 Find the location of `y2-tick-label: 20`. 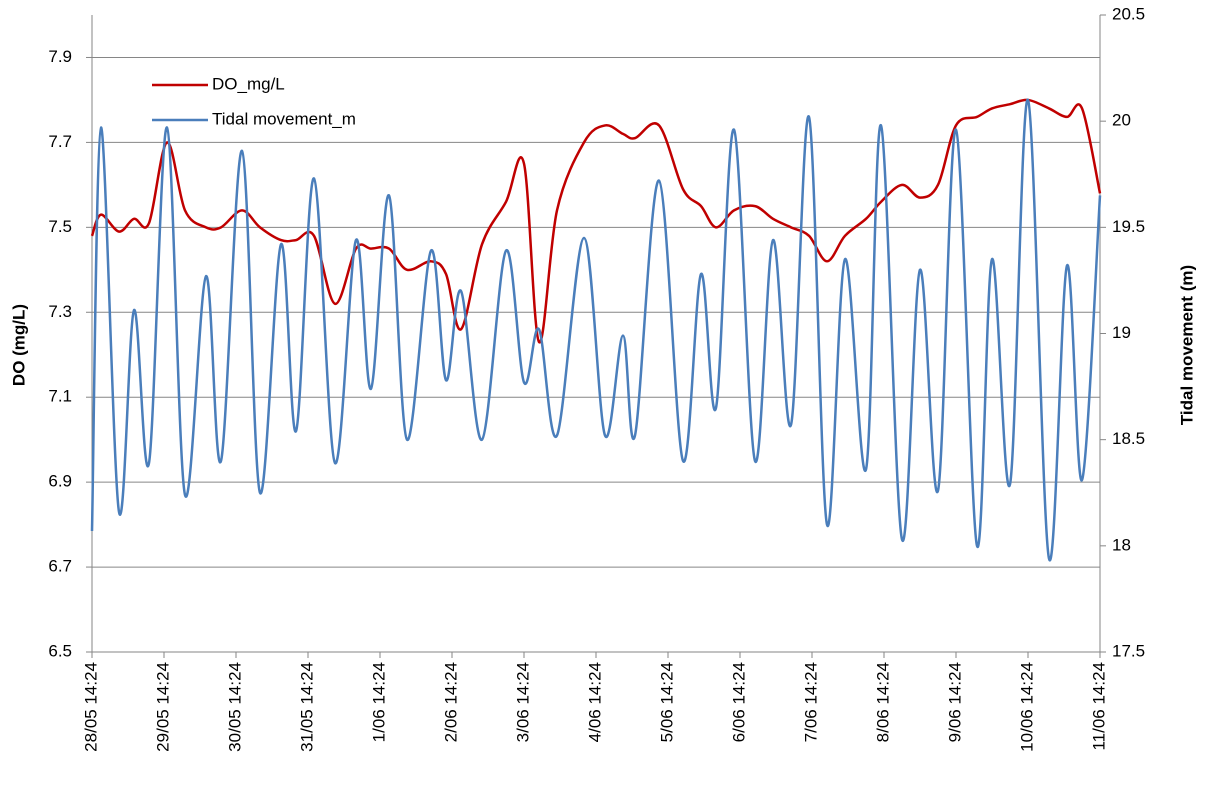

y2-tick-label: 20 is located at coordinates (1121, 120).